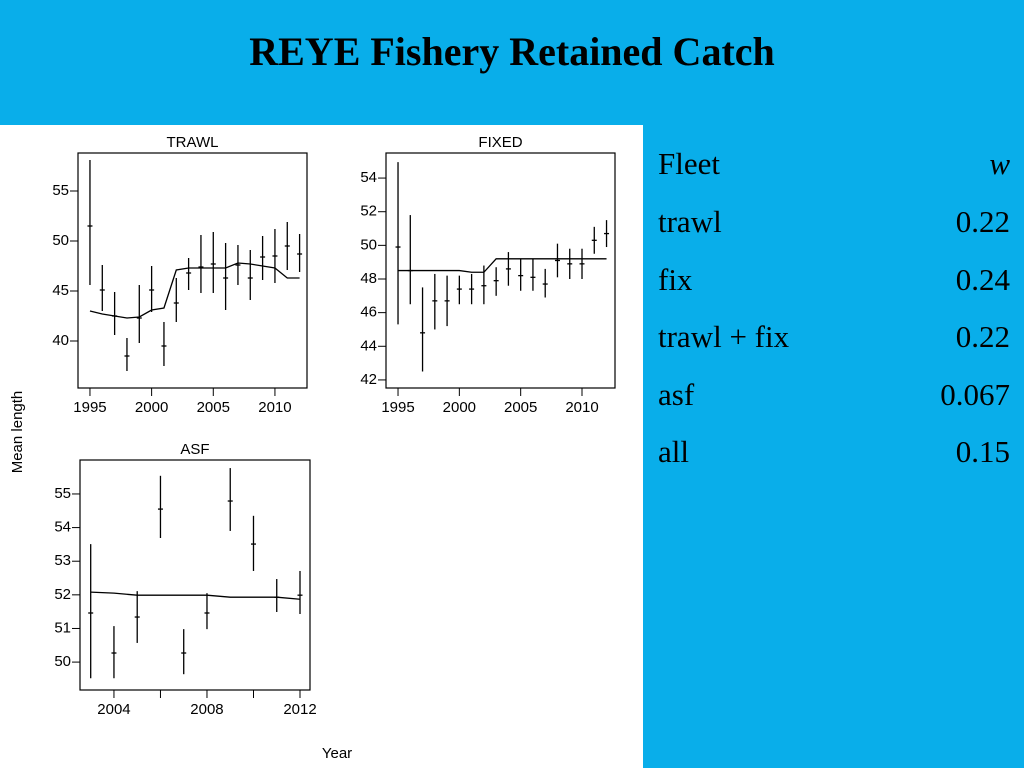 This screenshot has height=768, width=1024. What do you see at coordinates (982, 452) in the screenshot?
I see `table-cell: 0.15` at bounding box center [982, 452].